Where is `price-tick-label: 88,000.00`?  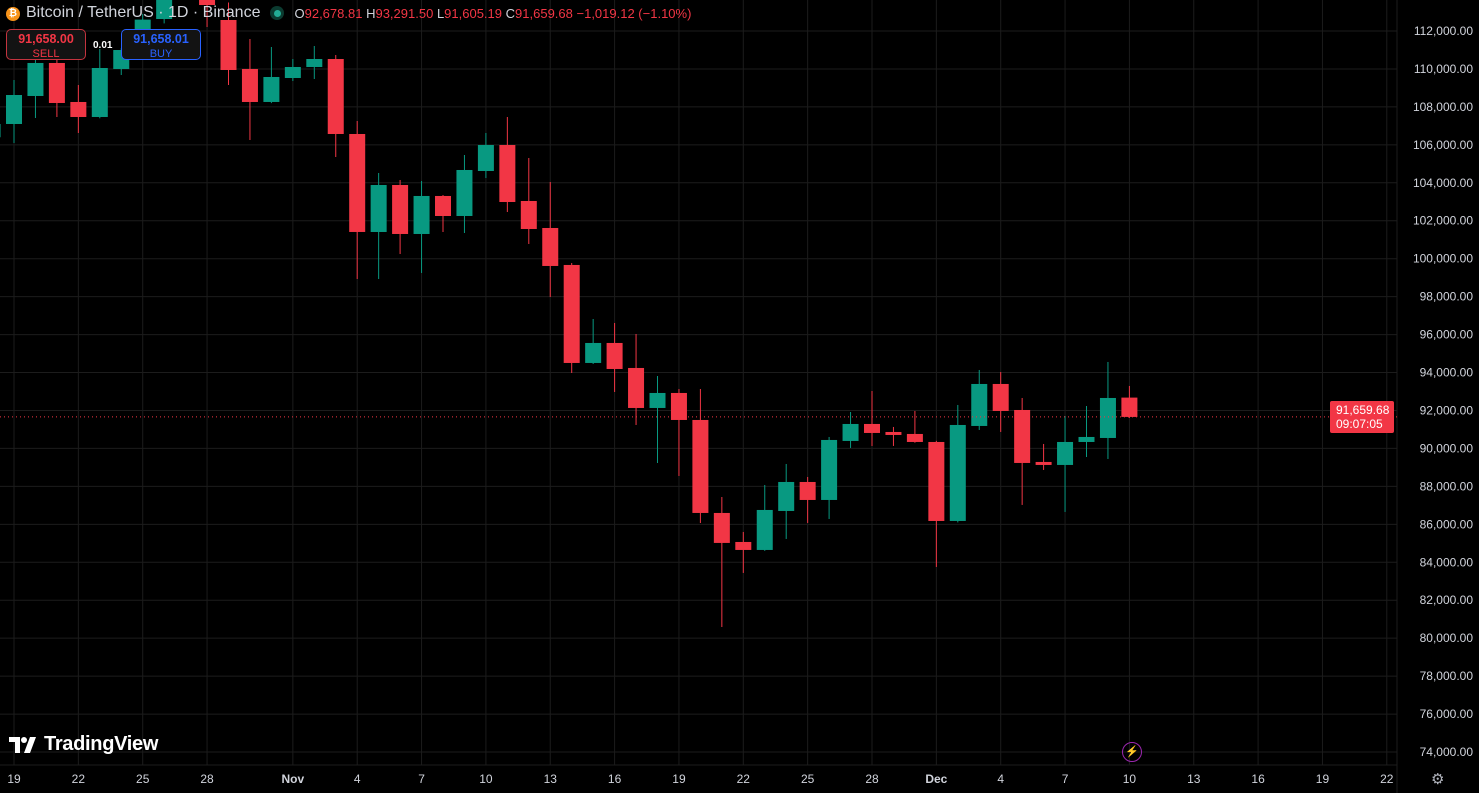 price-tick-label: 88,000.00 is located at coordinates (1447, 486).